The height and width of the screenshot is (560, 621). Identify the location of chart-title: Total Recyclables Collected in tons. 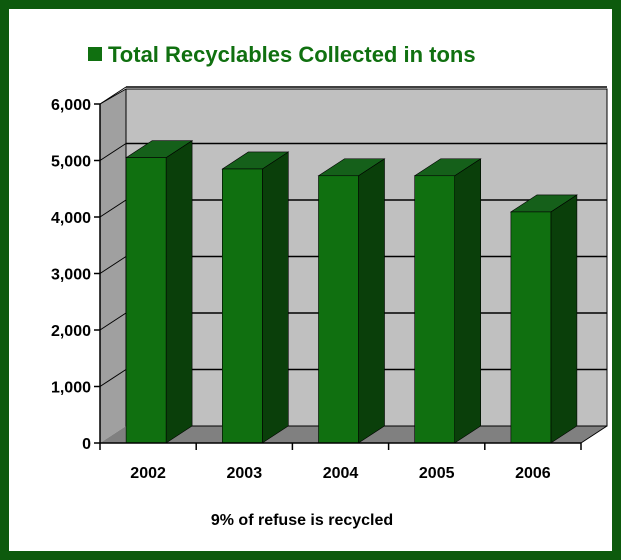
(292, 54).